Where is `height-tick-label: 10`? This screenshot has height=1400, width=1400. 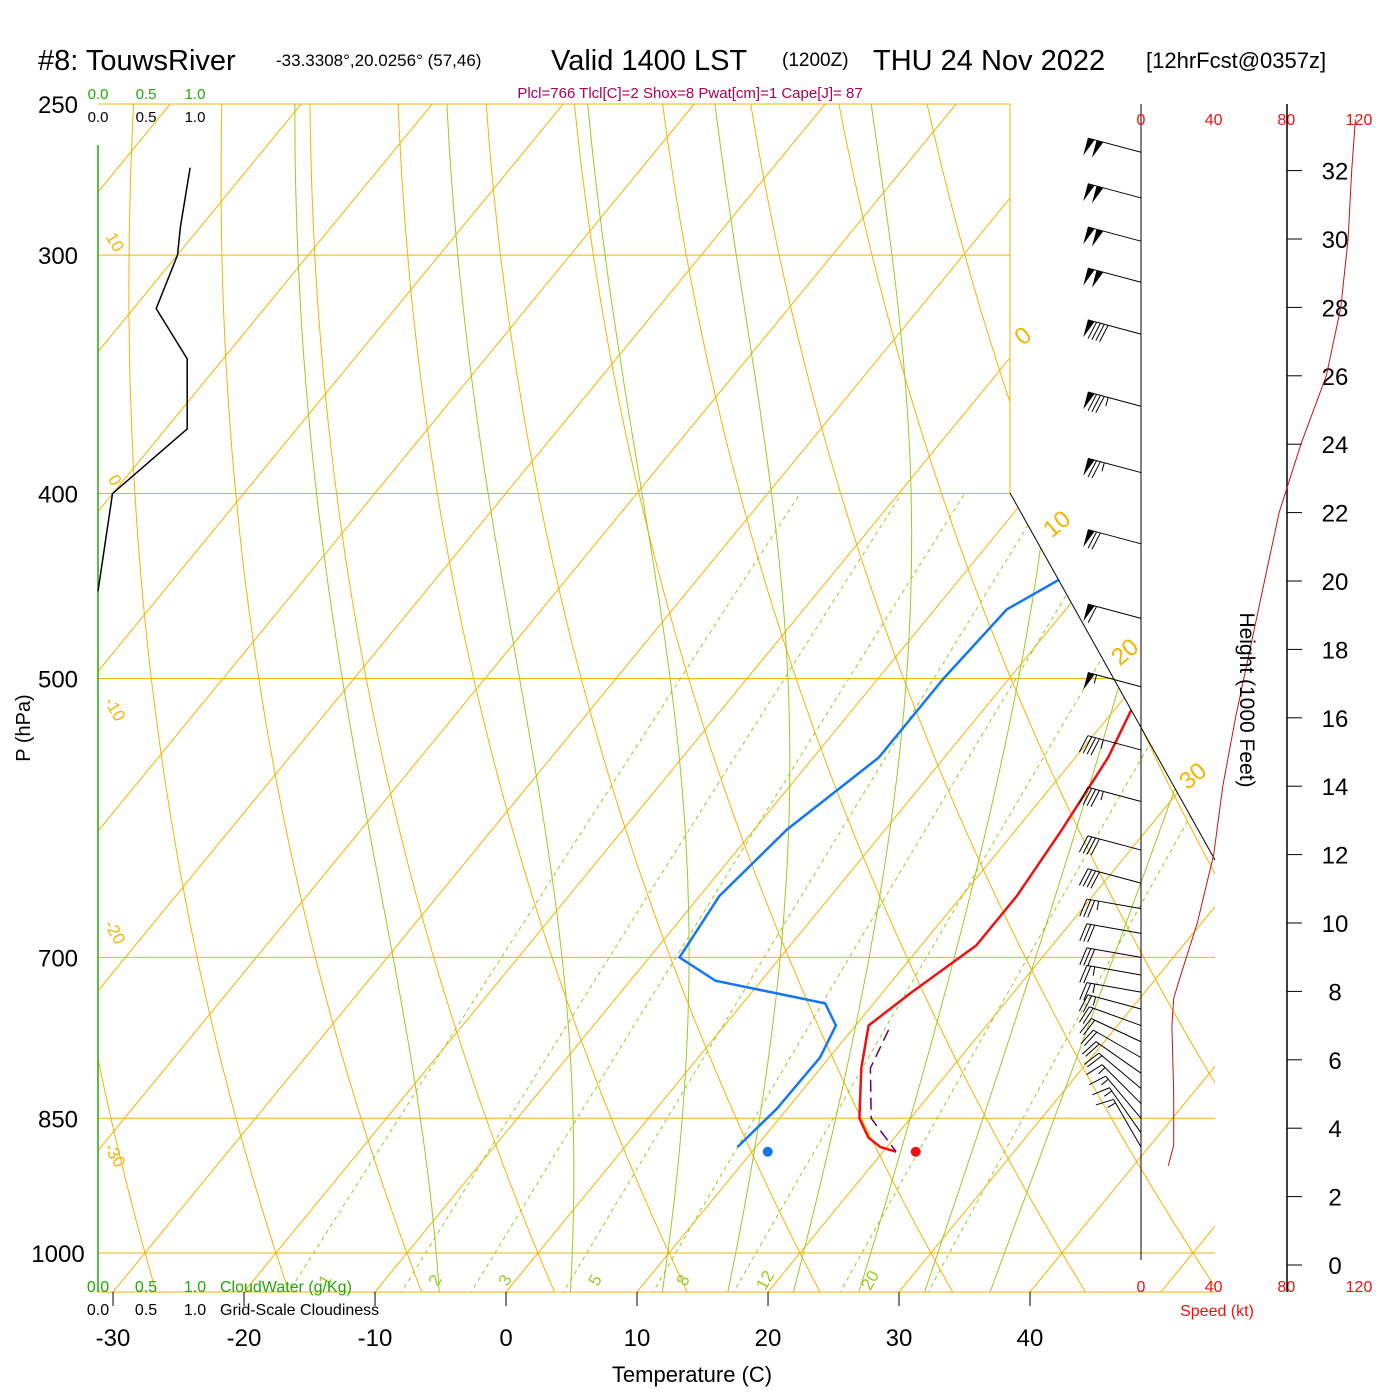 height-tick-label: 10 is located at coordinates (1335, 924).